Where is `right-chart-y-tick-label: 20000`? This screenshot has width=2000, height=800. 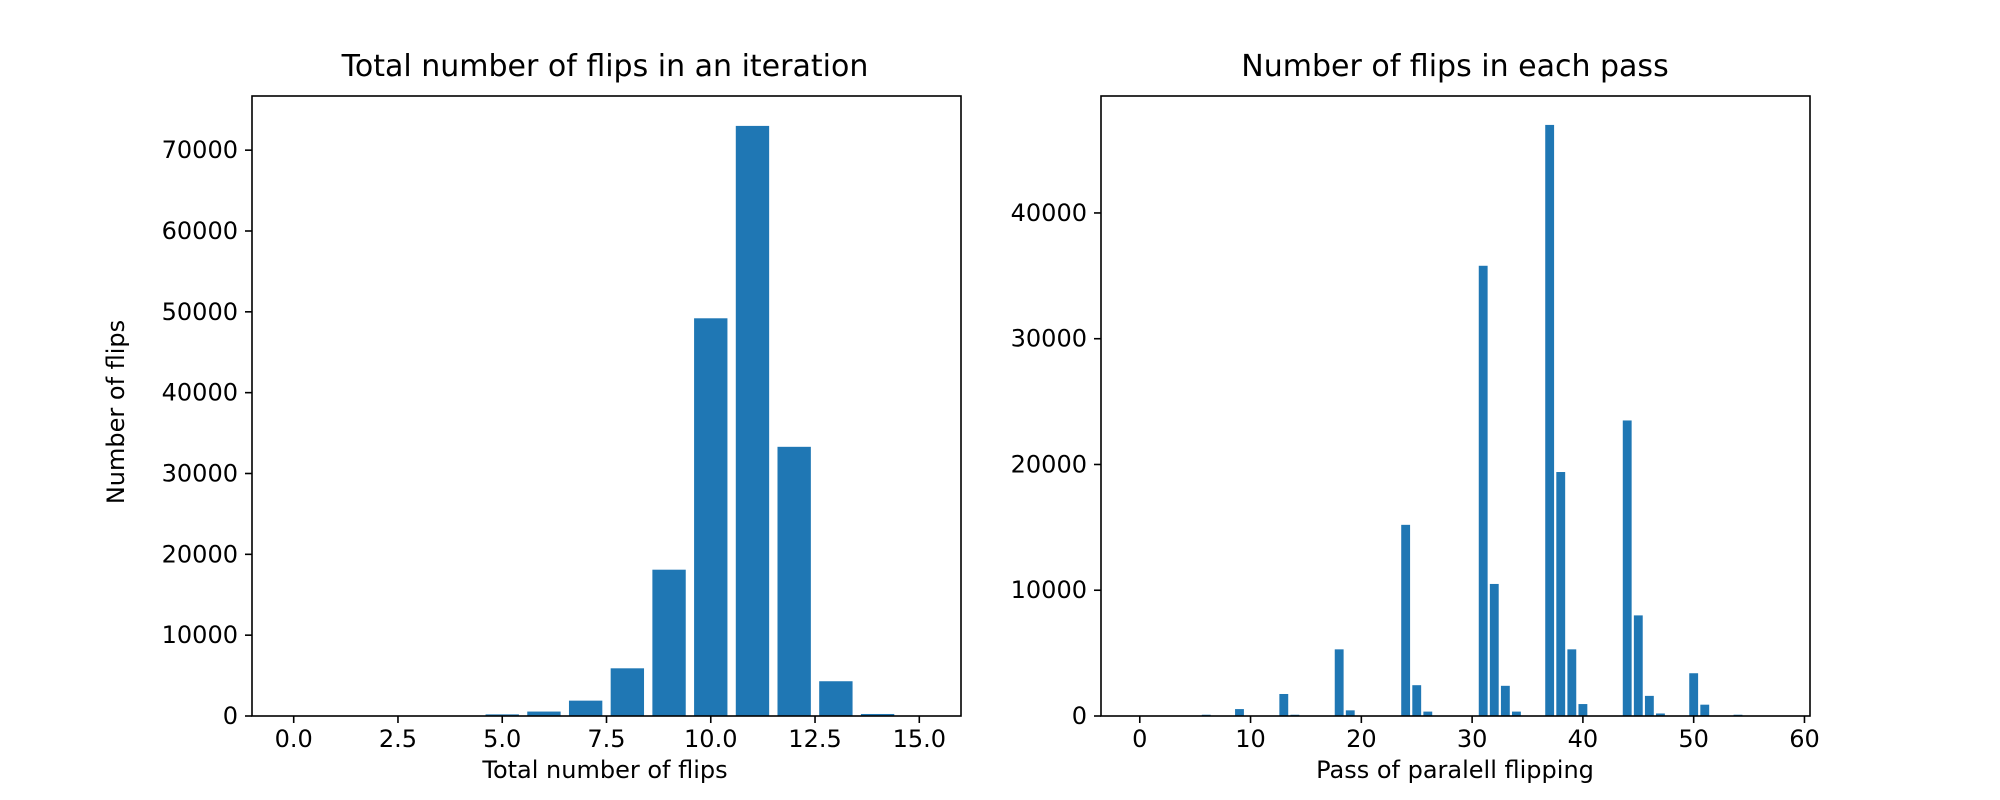
right-chart-y-tick-label: 20000 is located at coordinates (1049, 464).